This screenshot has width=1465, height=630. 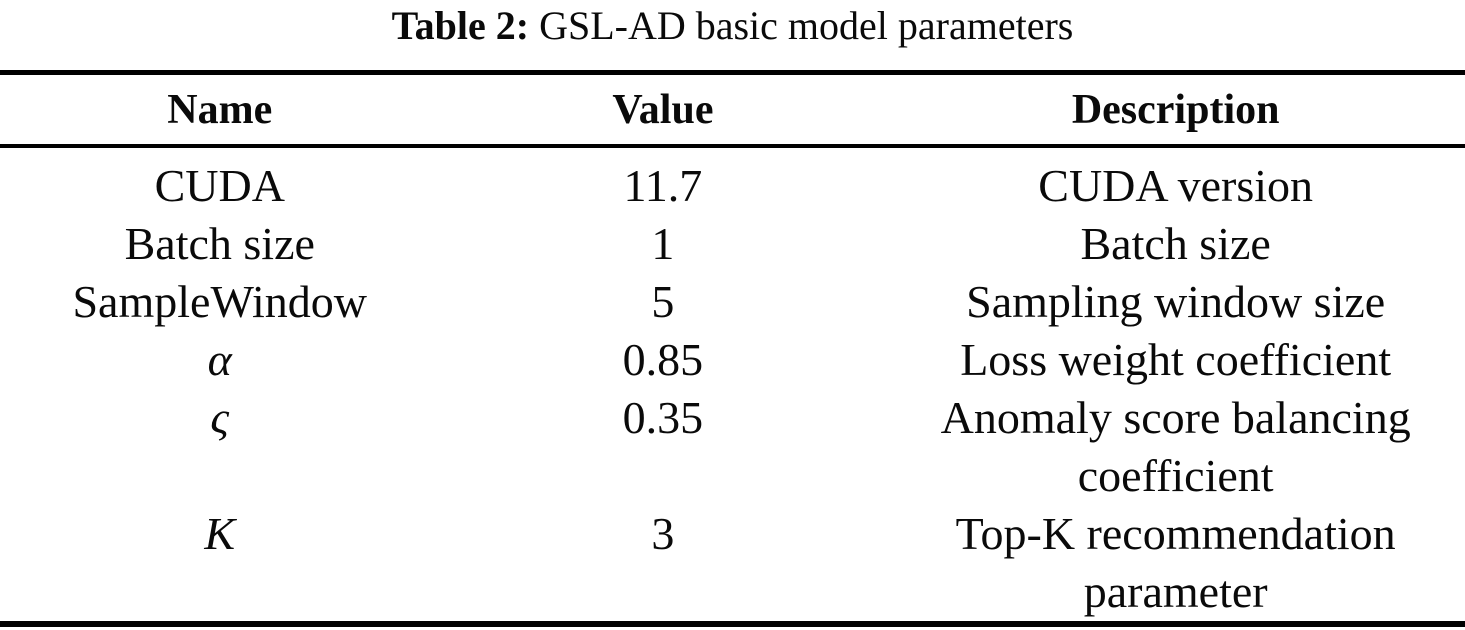 What do you see at coordinates (220, 301) in the screenshot?
I see `cell-name: SampleWindow` at bounding box center [220, 301].